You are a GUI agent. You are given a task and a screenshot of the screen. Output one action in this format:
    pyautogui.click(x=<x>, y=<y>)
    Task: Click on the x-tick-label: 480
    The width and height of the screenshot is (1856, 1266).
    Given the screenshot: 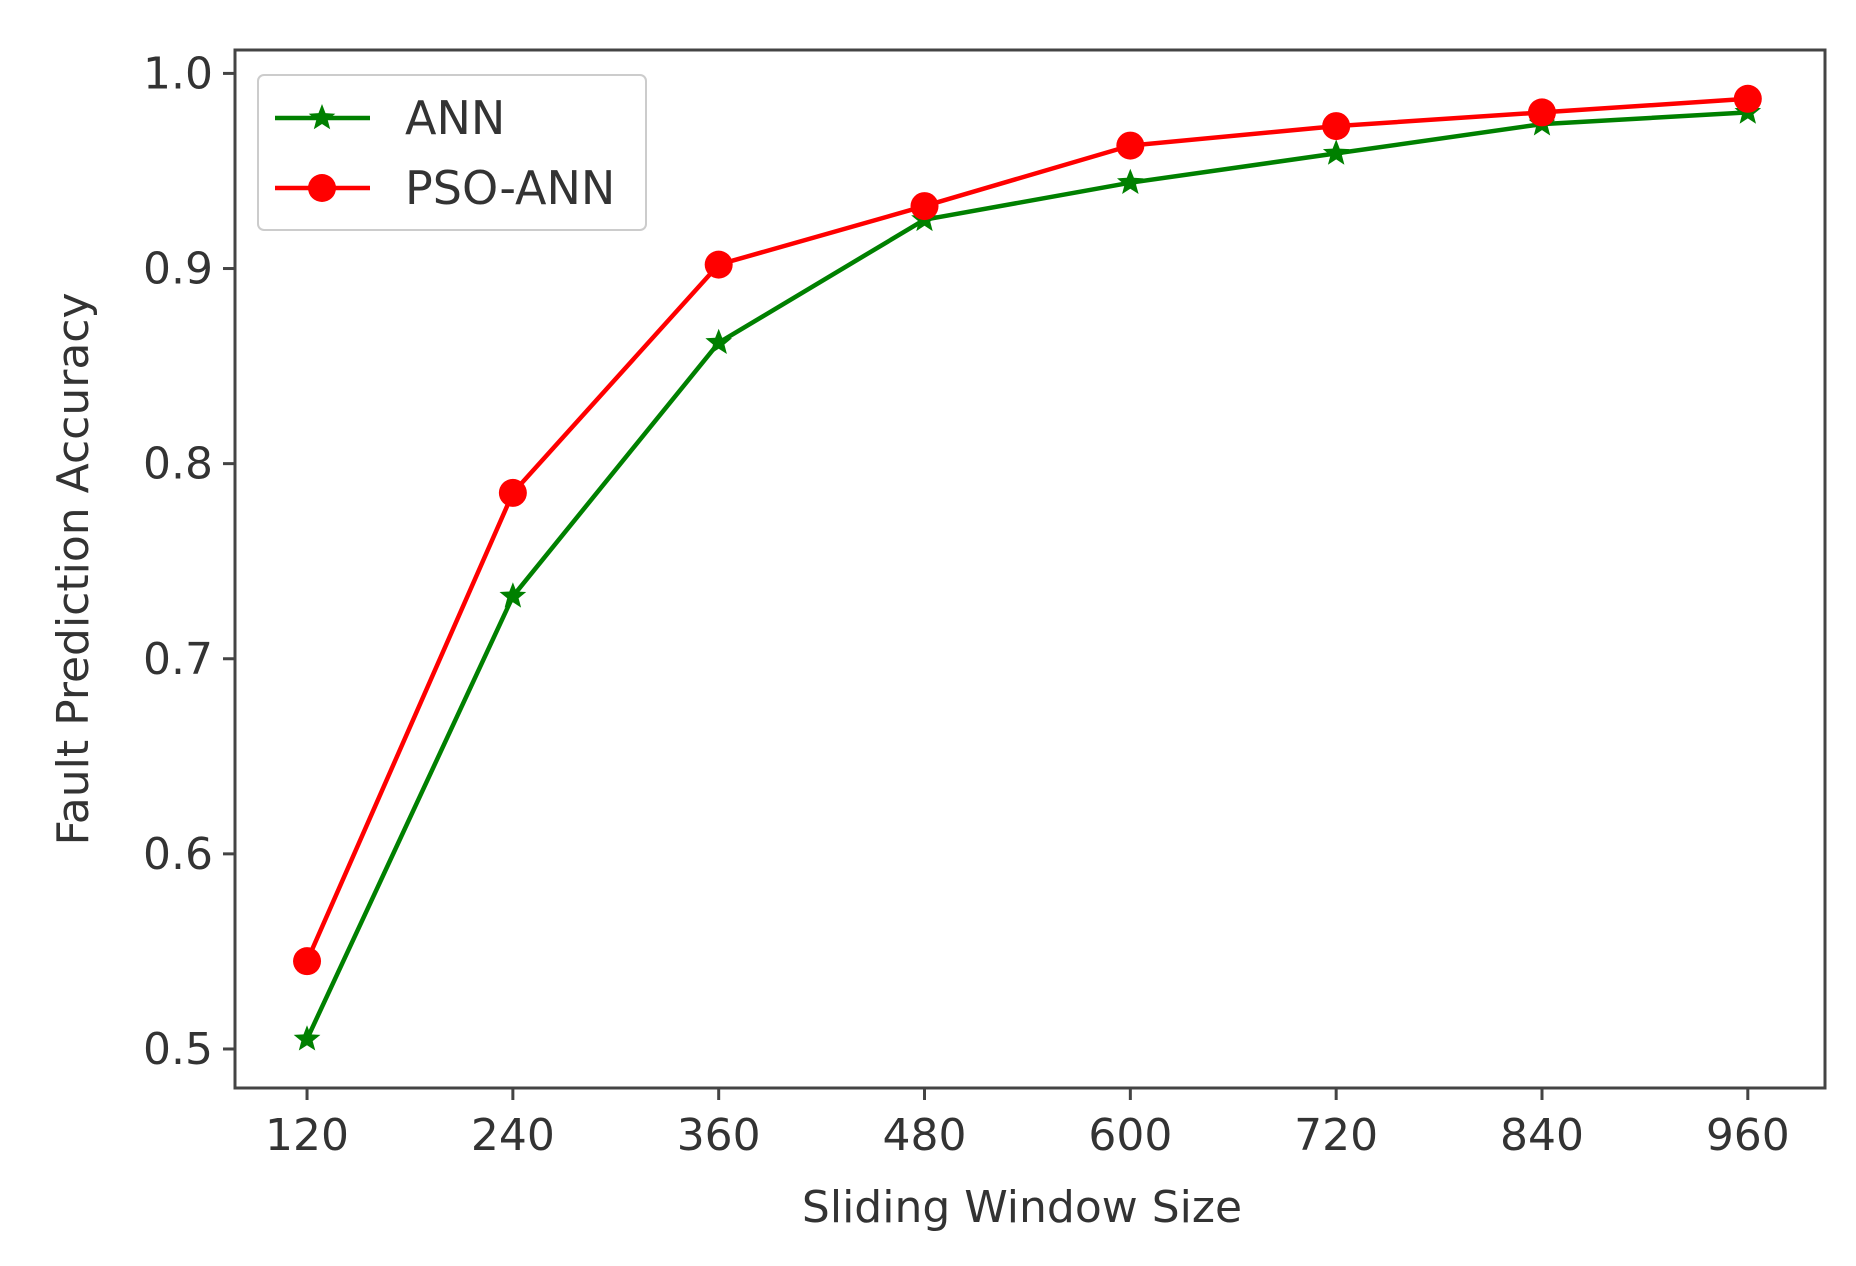 What is the action you would take?
    pyautogui.click(x=925, y=1135)
    